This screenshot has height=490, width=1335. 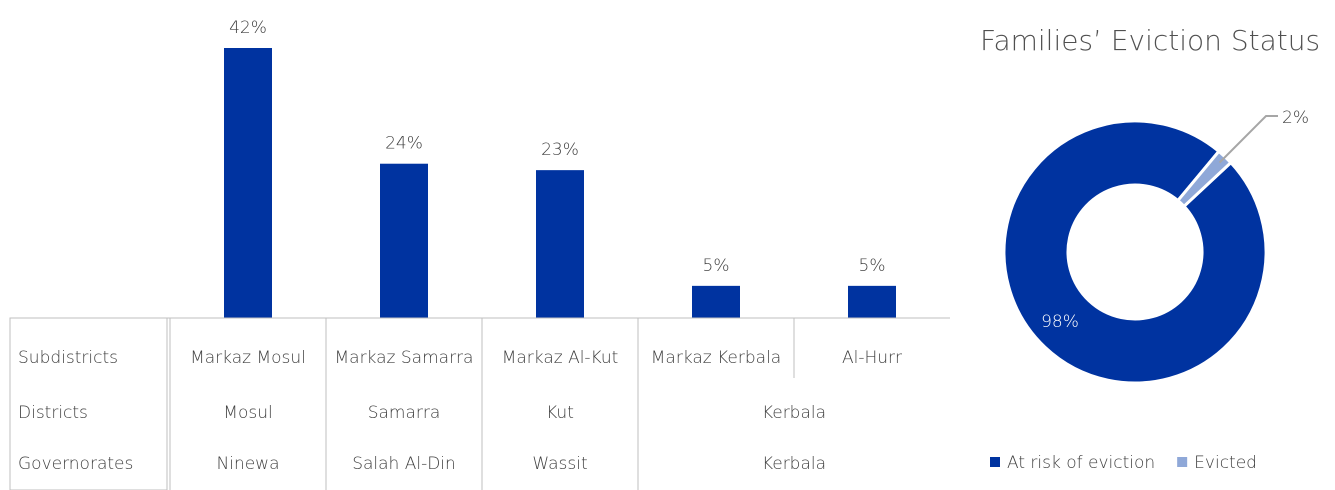 I want to click on legend-label: Evicted, so click(x=1225, y=463).